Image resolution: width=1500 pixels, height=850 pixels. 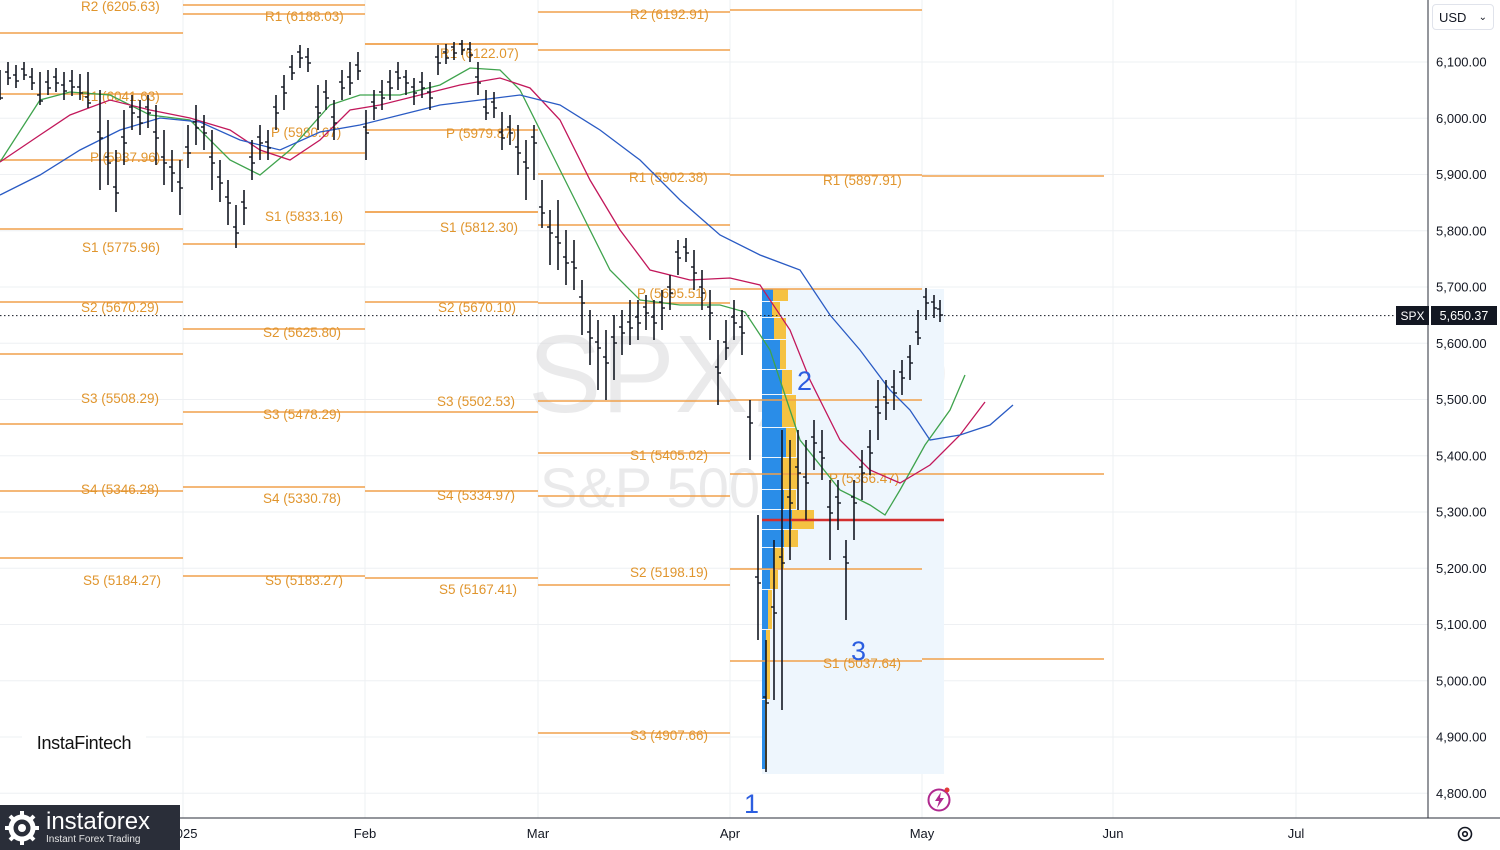 What do you see at coordinates (730, 833) in the screenshot?
I see `time-tick-label: Apr` at bounding box center [730, 833].